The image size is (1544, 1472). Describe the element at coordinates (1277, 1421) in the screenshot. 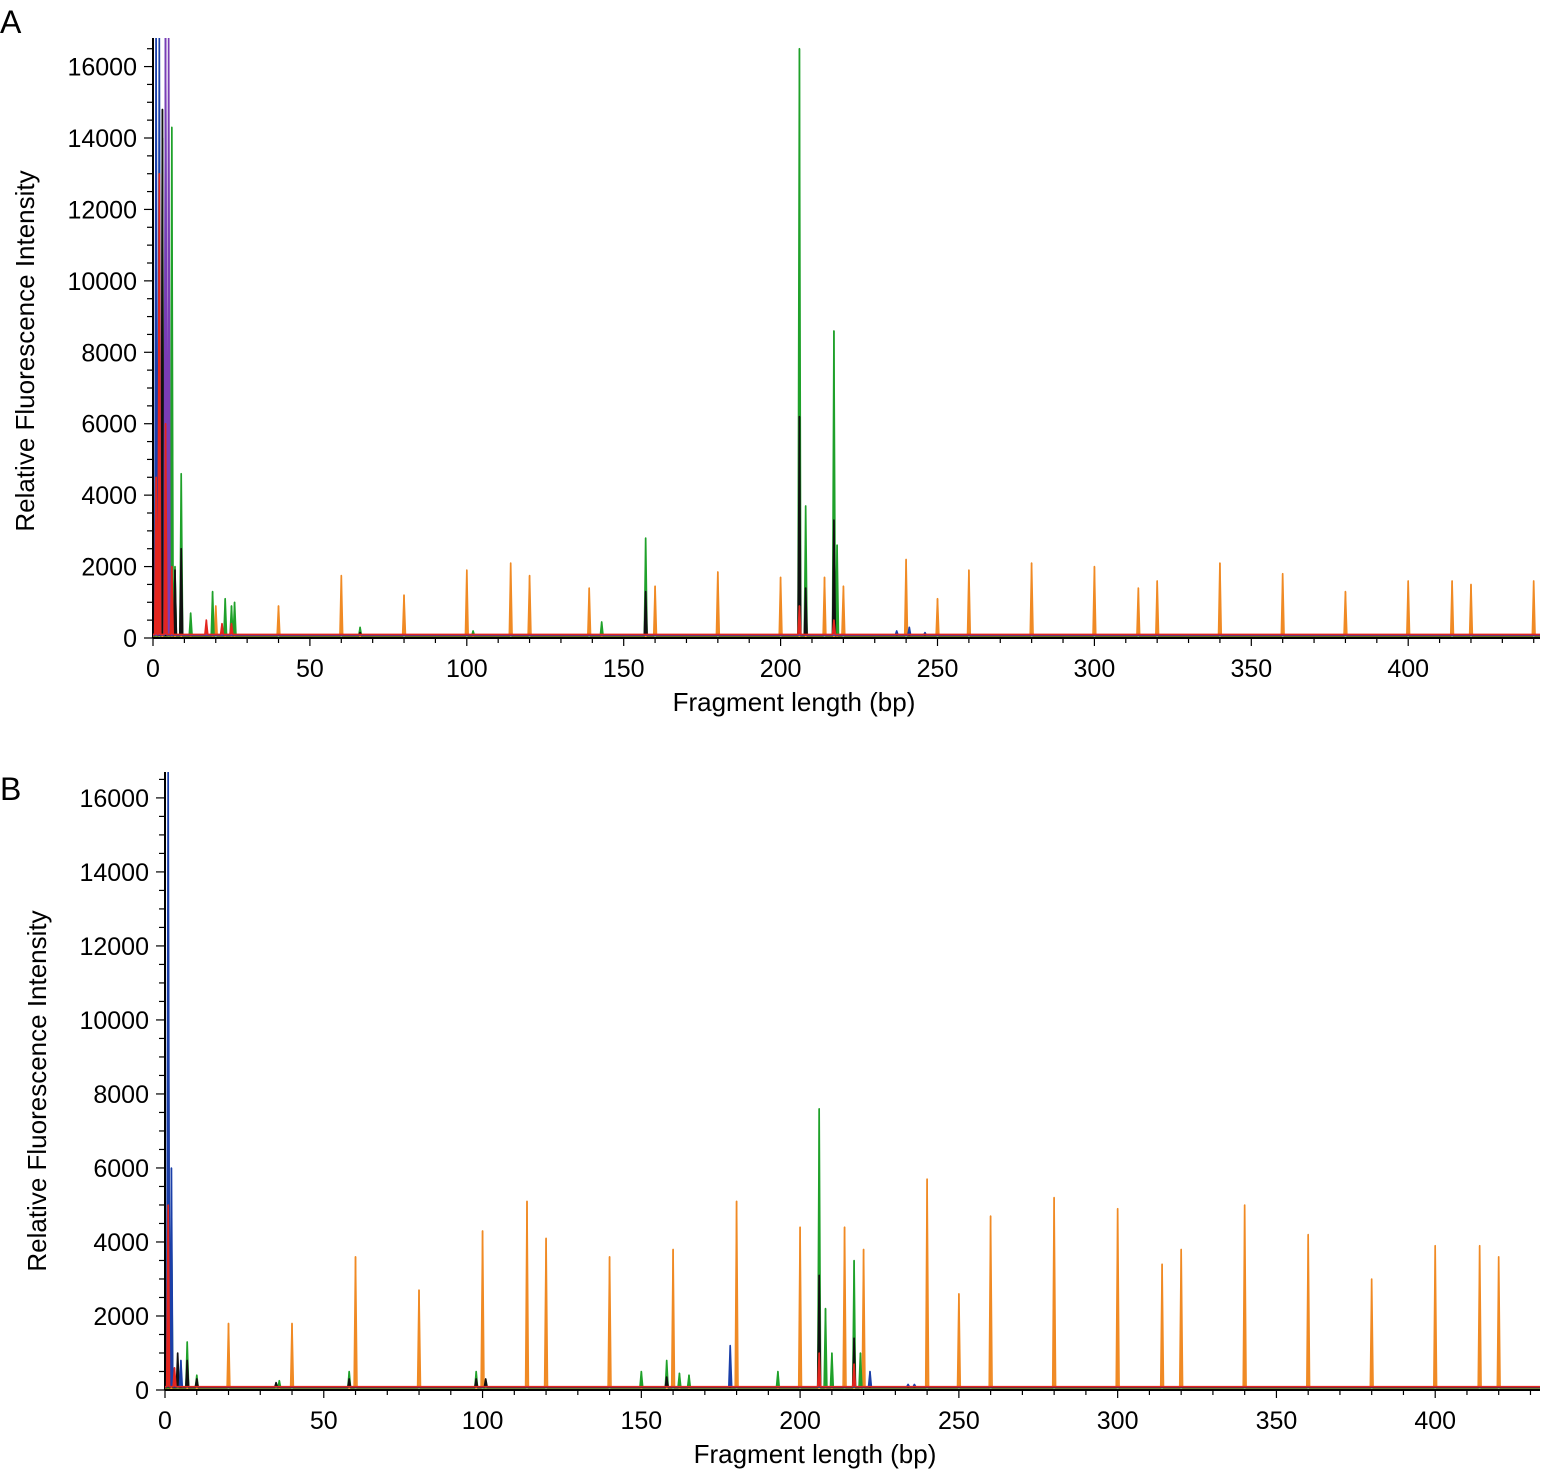

I see `panel-b-x-tick-label: 350` at that location.